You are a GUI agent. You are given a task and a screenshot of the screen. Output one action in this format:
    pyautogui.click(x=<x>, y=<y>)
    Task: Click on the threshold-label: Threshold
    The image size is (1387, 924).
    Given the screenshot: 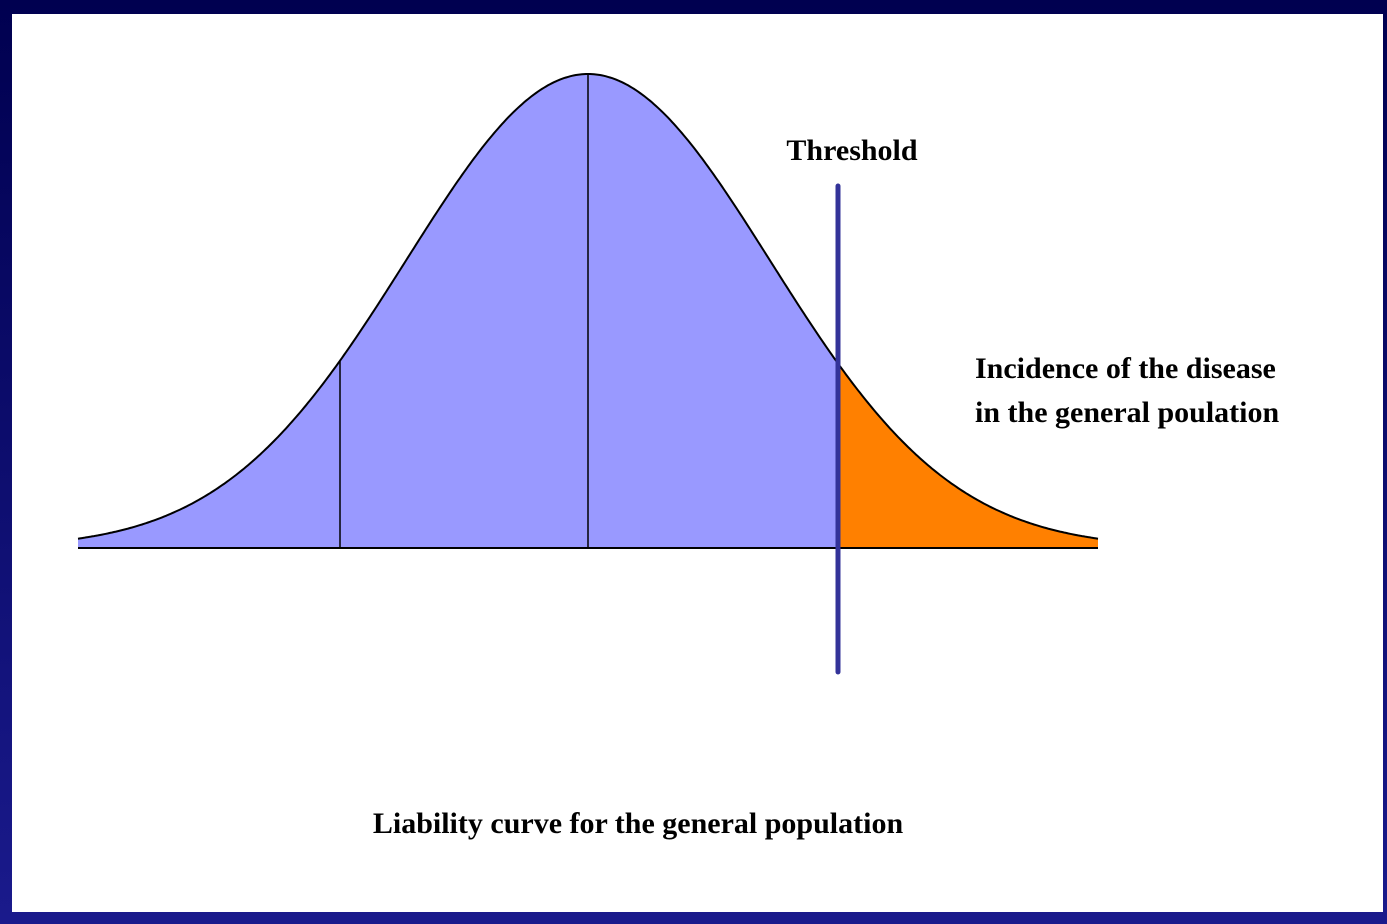 What is the action you would take?
    pyautogui.click(x=851, y=150)
    